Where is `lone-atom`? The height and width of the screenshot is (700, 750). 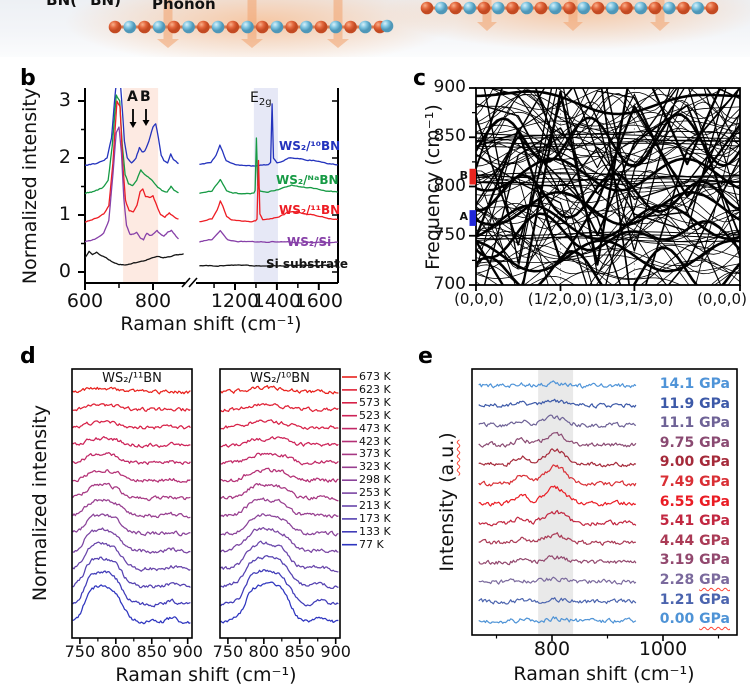
lone-atom is located at coordinates (387, 26).